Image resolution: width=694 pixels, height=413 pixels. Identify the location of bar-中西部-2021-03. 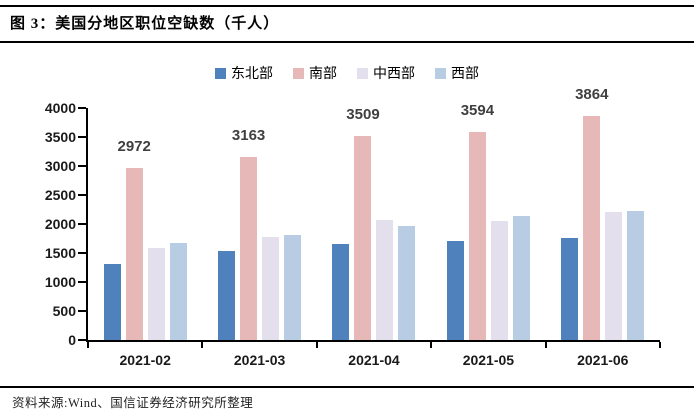
(271, 288).